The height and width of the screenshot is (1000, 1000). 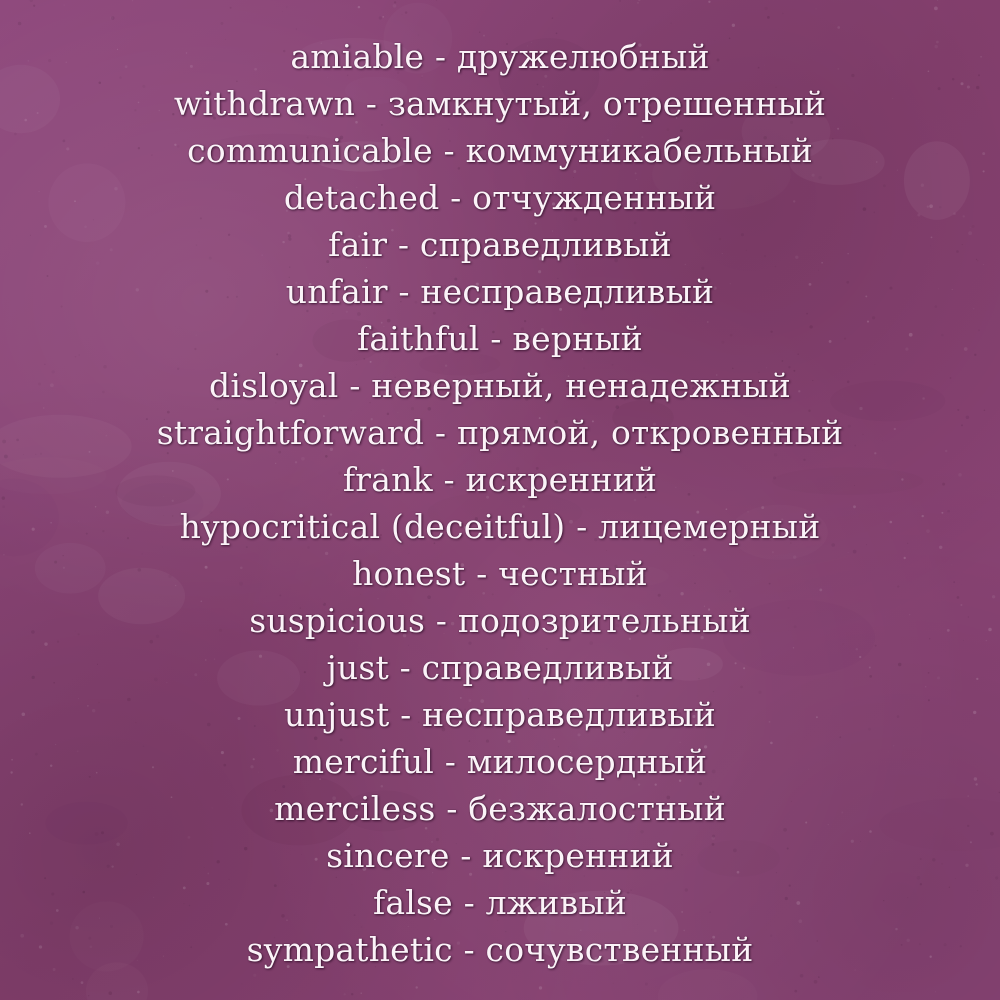 I want to click on russian-translation: лживый, so click(x=556, y=902).